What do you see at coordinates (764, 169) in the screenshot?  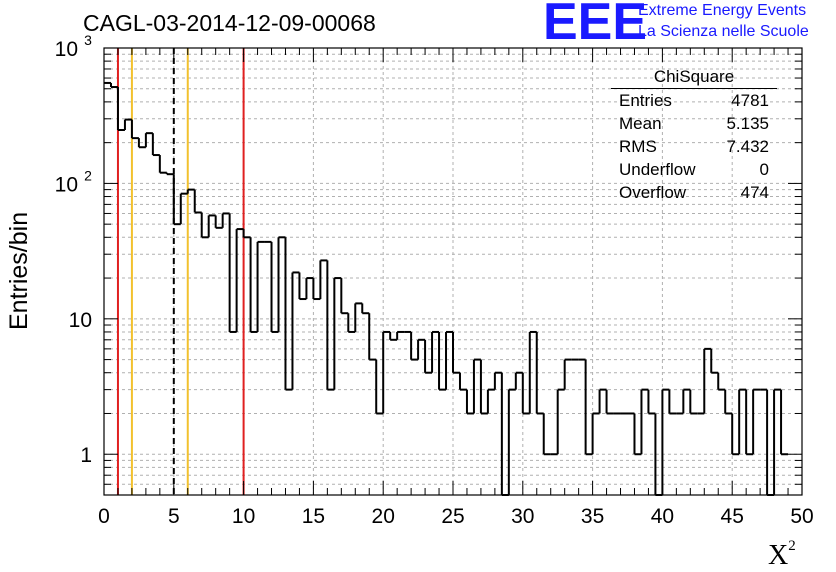 I see `stats-value: 0` at bounding box center [764, 169].